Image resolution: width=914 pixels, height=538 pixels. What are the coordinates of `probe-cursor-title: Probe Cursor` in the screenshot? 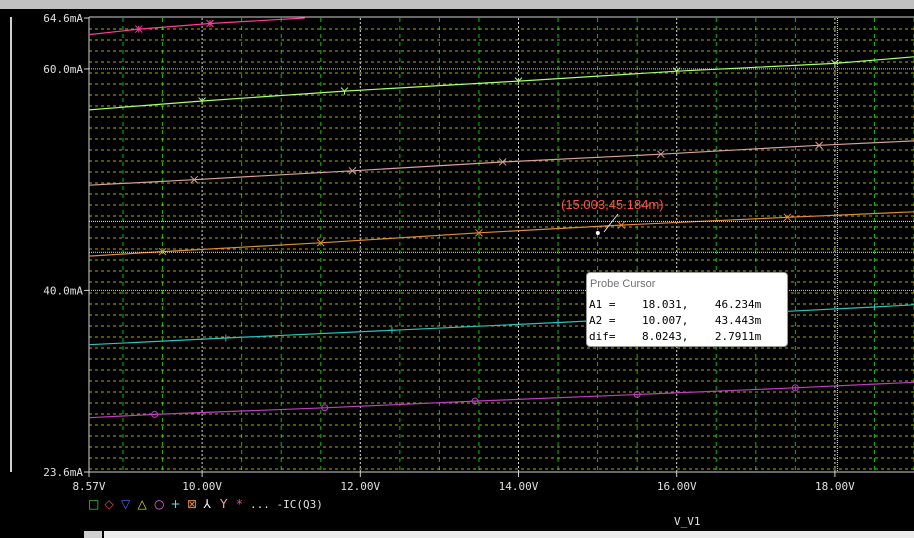 It's located at (623, 284).